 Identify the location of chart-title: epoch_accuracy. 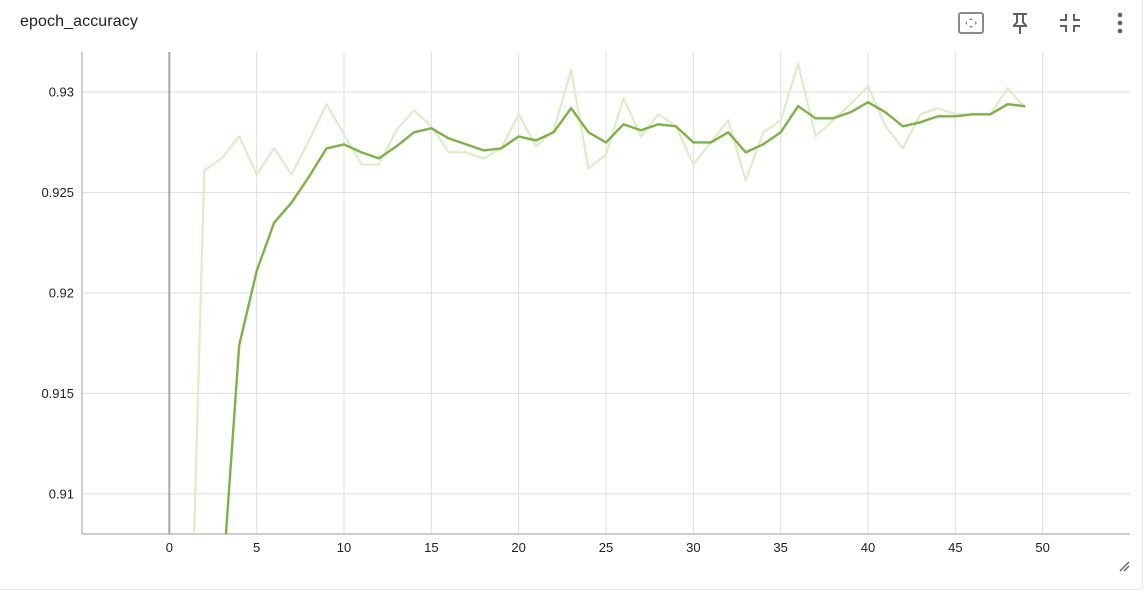
(79, 21).